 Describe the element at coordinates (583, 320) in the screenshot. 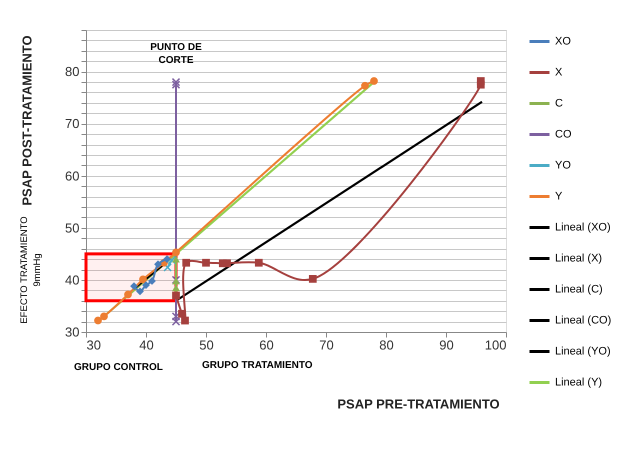

I see `legend-label: Lineal (CO)` at that location.